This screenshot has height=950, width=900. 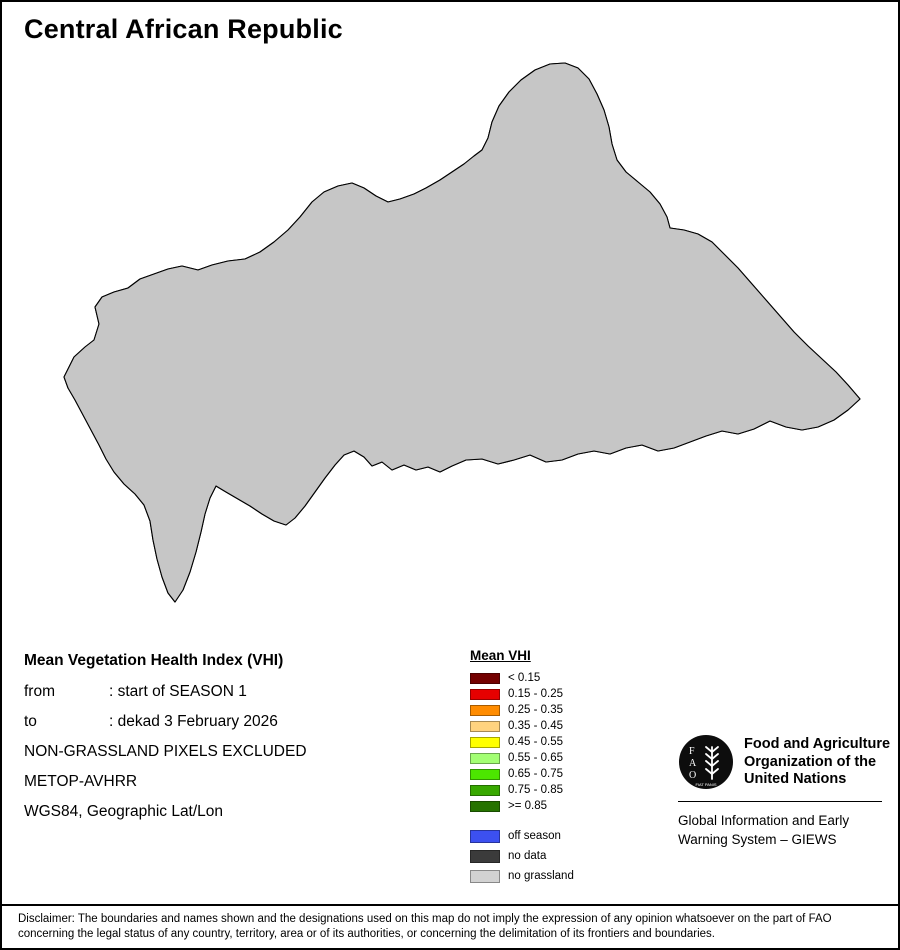 I want to click on legend-row: 0.75 - 0.85, so click(x=522, y=790).